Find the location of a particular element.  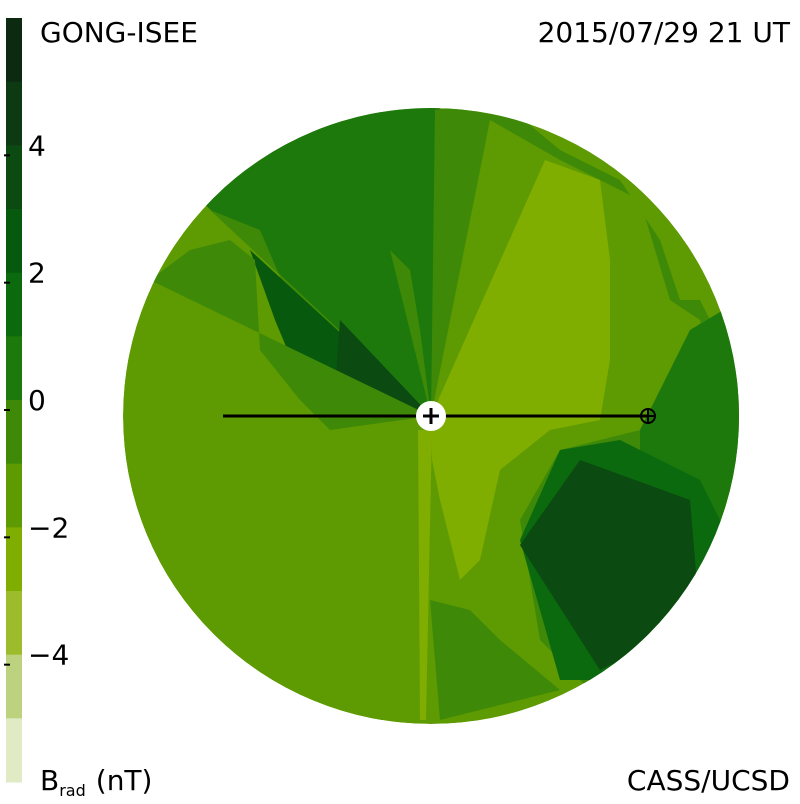

colorbar-tick-label: −4 is located at coordinates (48, 655).